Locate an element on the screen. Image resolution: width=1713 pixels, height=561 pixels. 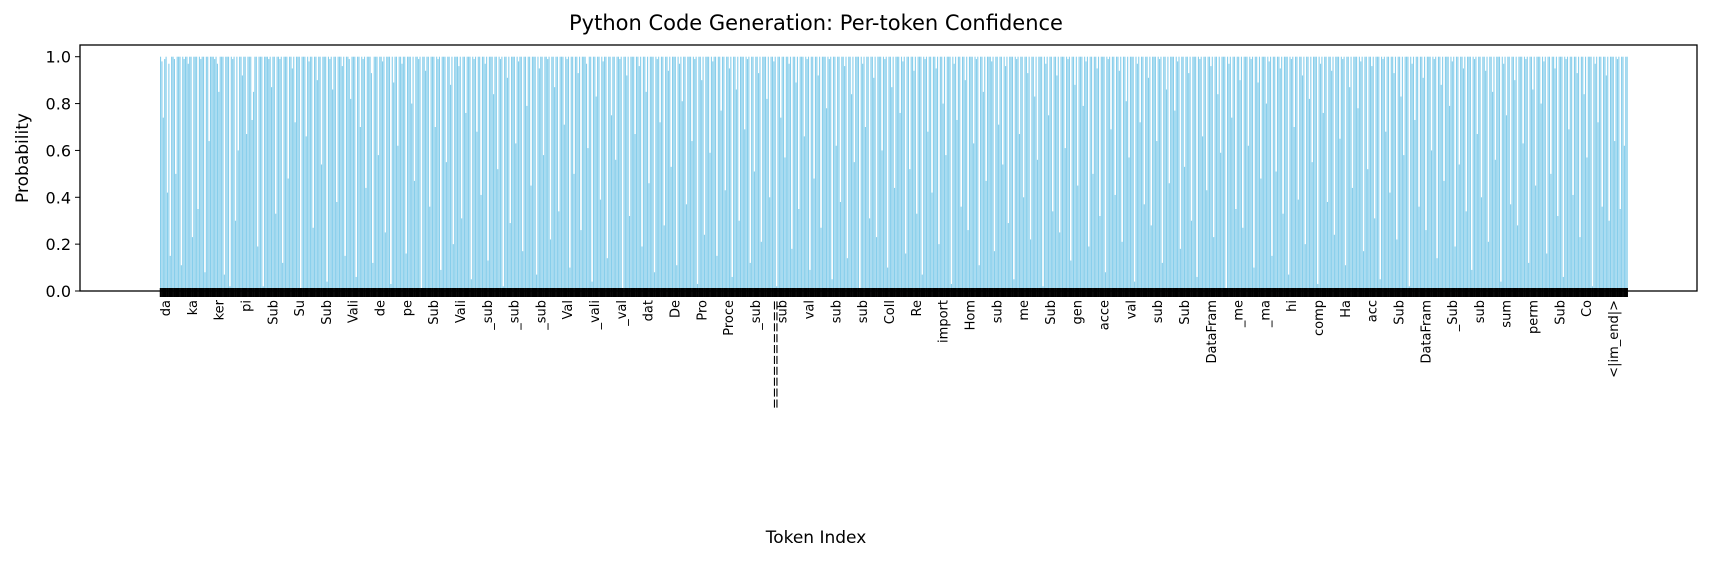
x-tick-label: Pro is located at coordinates (702, 310).